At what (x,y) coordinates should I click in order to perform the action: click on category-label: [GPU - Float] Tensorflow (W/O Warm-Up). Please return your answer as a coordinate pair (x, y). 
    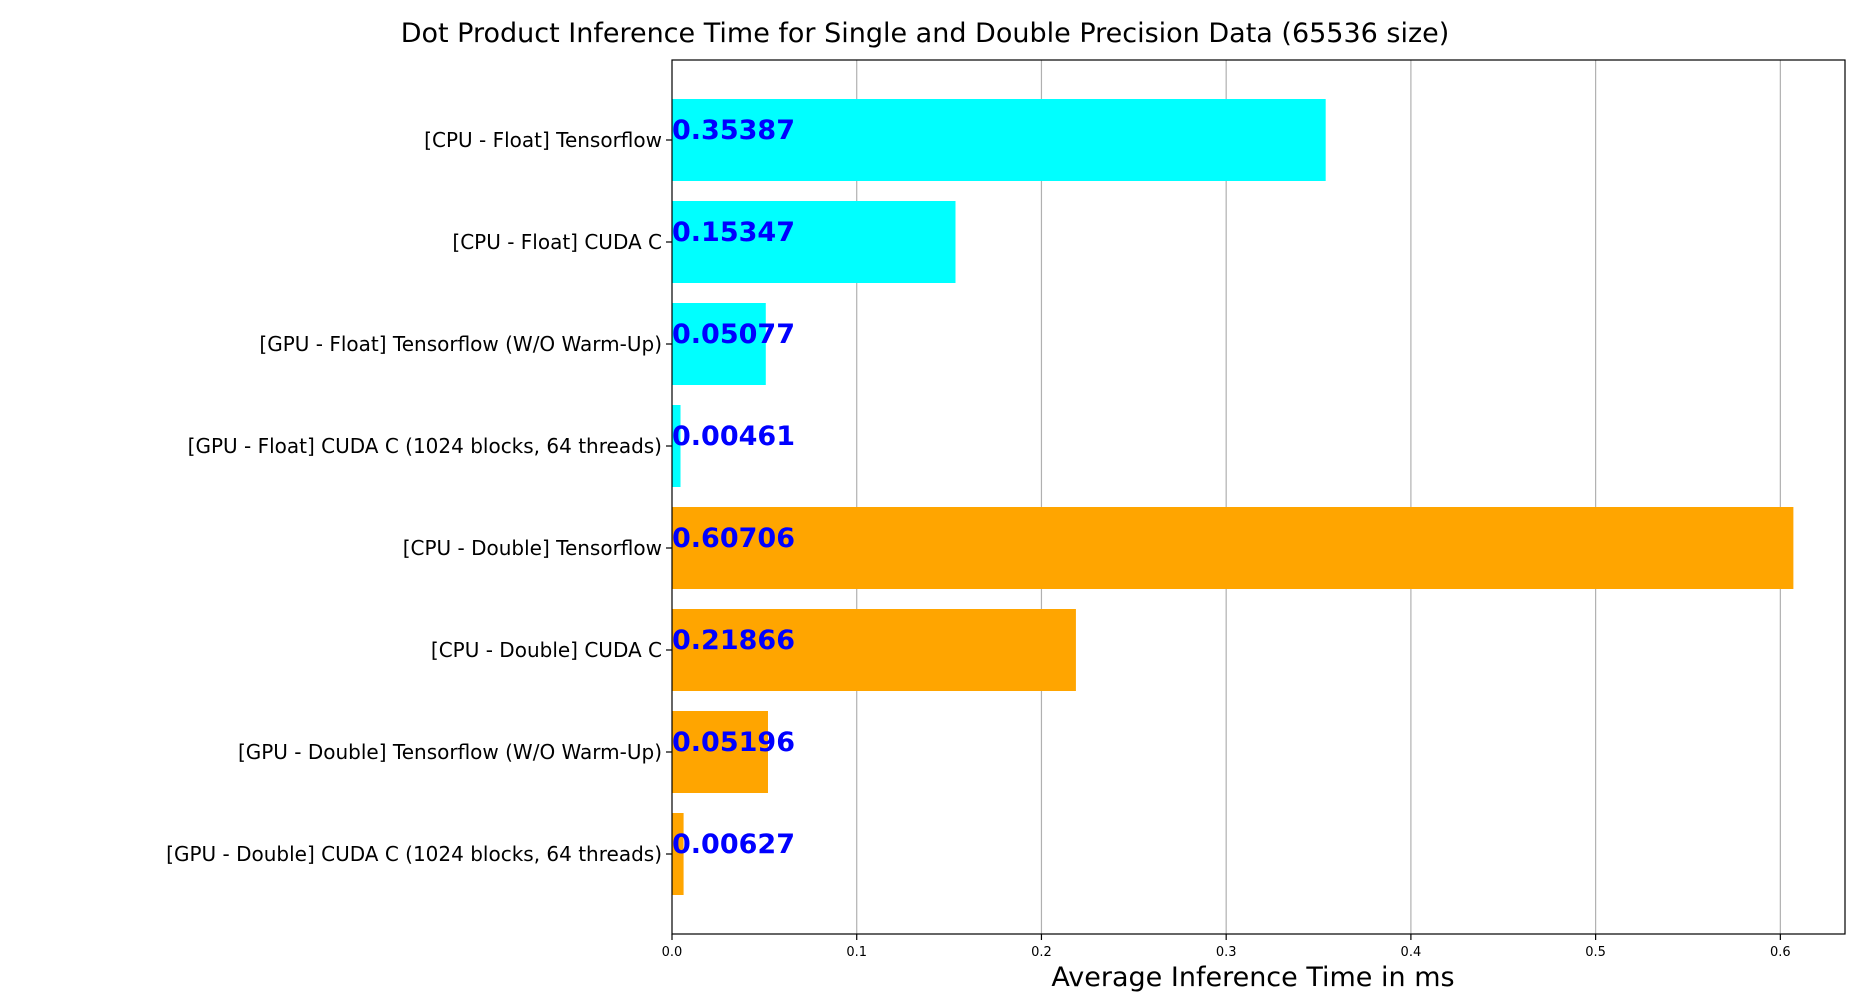
    Looking at the image, I should click on (460, 344).